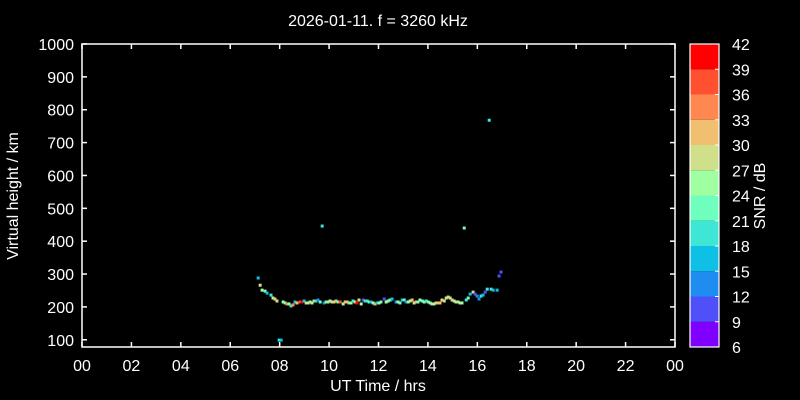  I want to click on y-axis-label: Virtual height / km, so click(13, 196).